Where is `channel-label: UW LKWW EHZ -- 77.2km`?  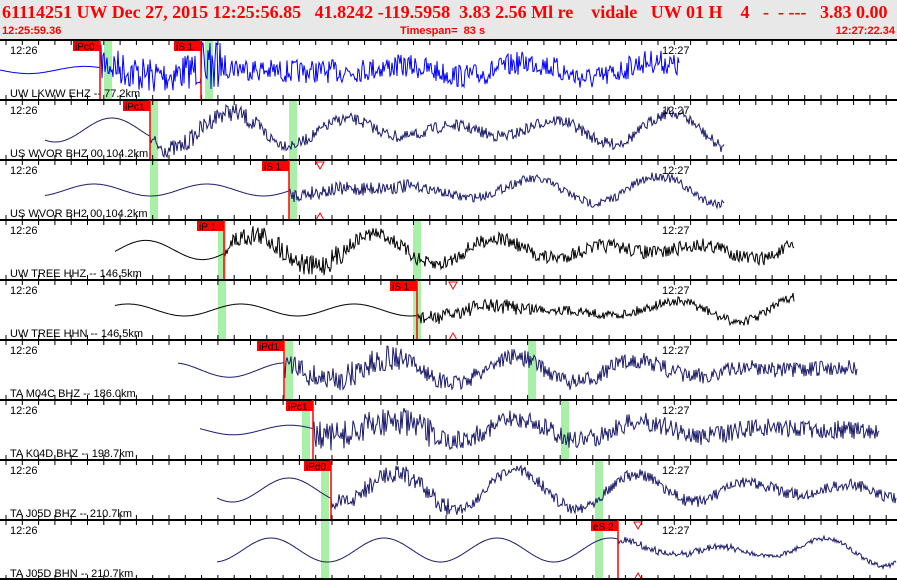
channel-label: UW LKWW EHZ -- 77.2km is located at coordinates (75, 94).